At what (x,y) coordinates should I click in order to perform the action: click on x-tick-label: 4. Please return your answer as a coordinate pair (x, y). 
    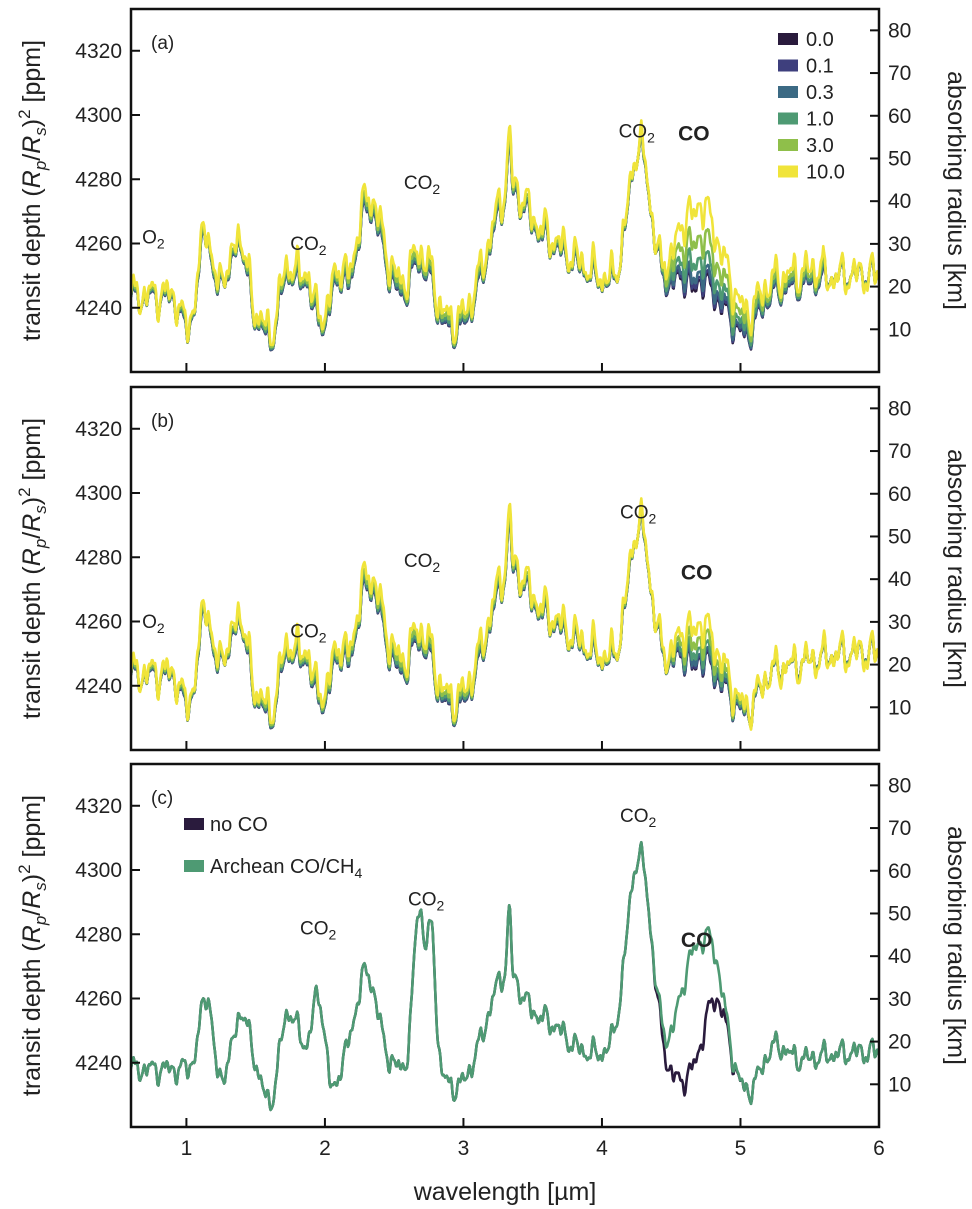
    Looking at the image, I should click on (602, 1148).